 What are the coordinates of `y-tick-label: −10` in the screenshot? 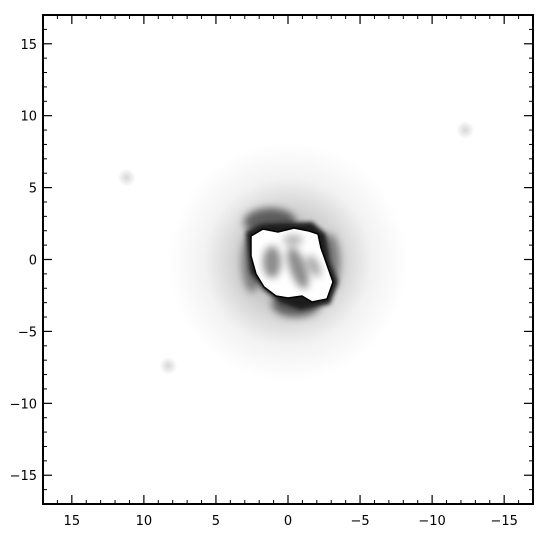 It's located at (23, 404).